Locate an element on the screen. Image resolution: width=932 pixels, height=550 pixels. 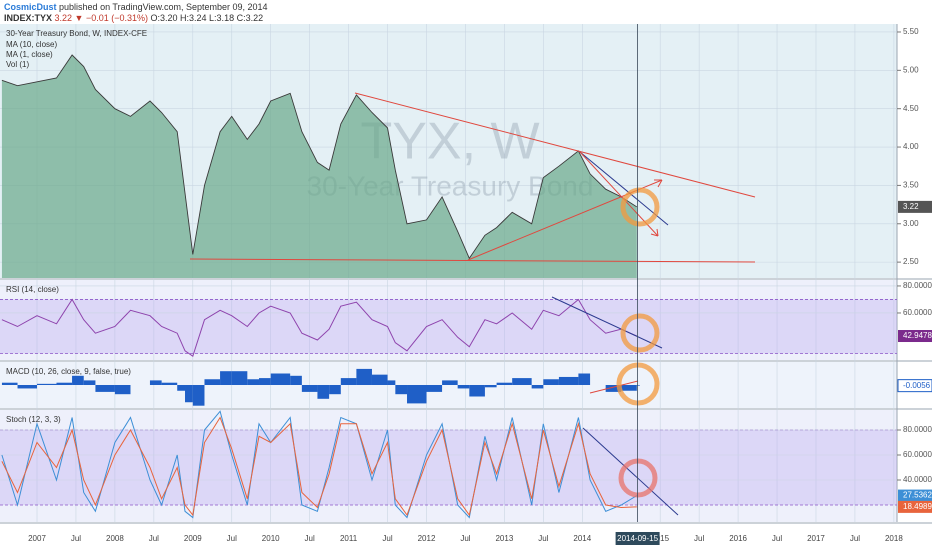
last-value-label: -0.0056 is located at coordinates (917, 385).